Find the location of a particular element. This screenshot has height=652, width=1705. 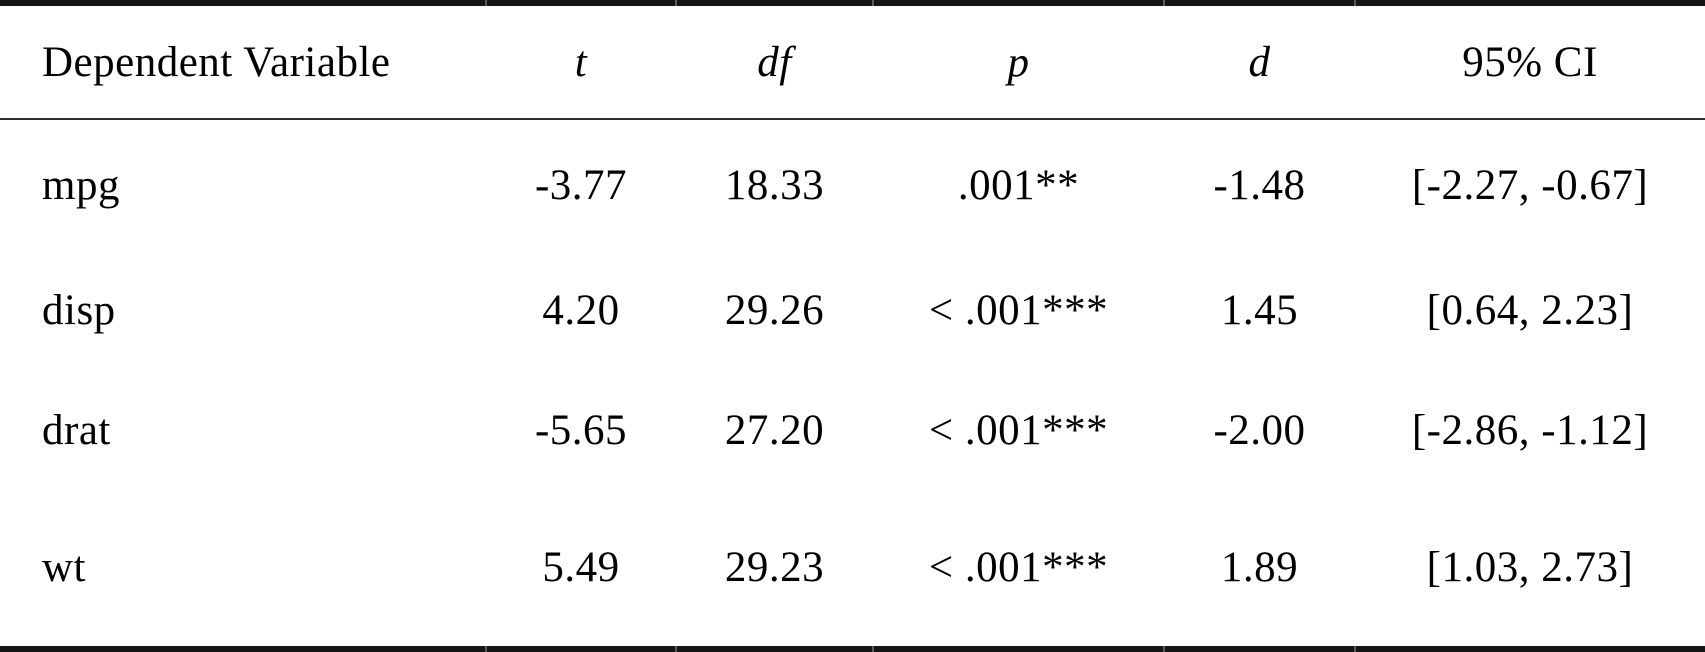

dependent-variable-cell: mpg is located at coordinates (81, 185).